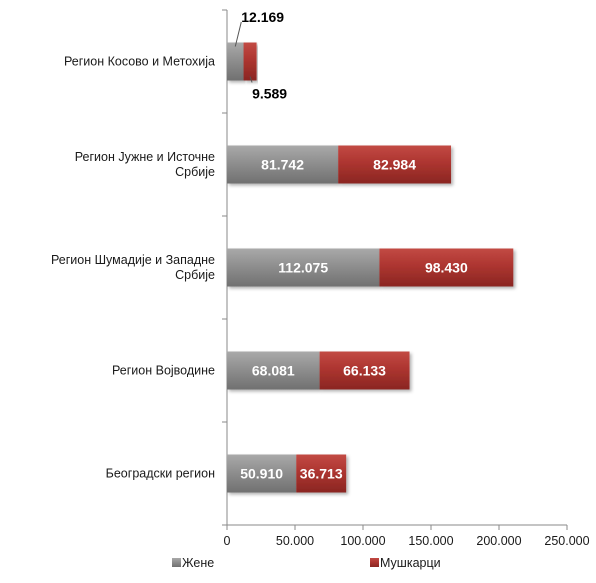  I want to click on x-tick-label: 100.000, so click(362, 541).